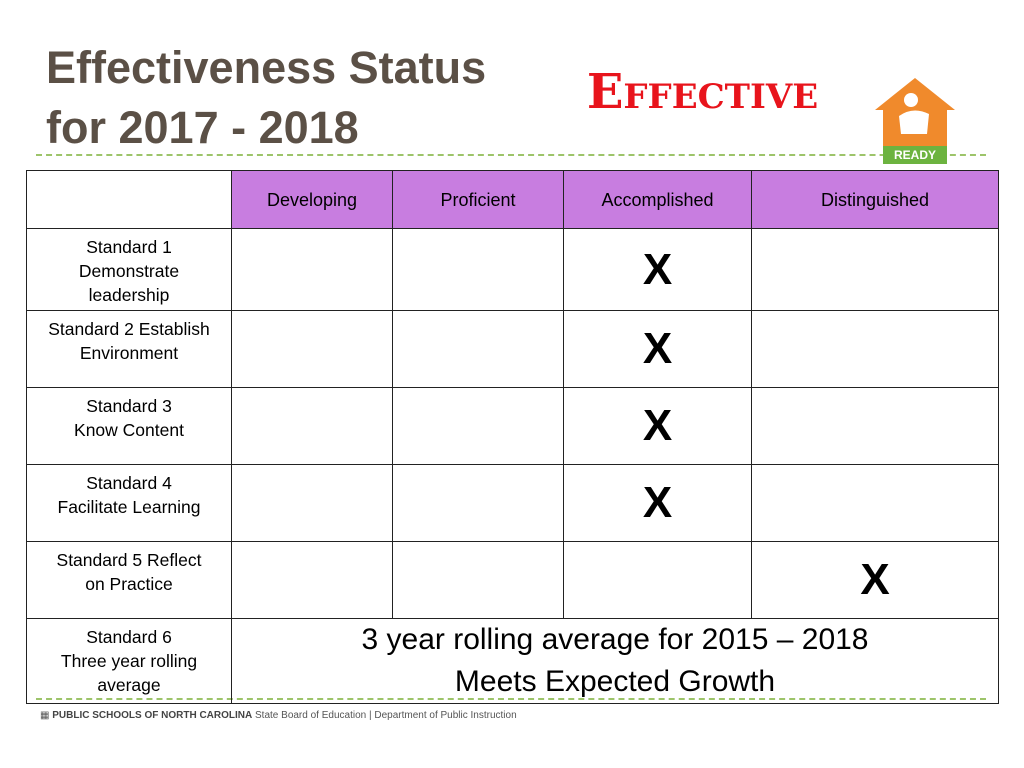  I want to click on title-line: for 2017 - 2018, so click(202, 127).